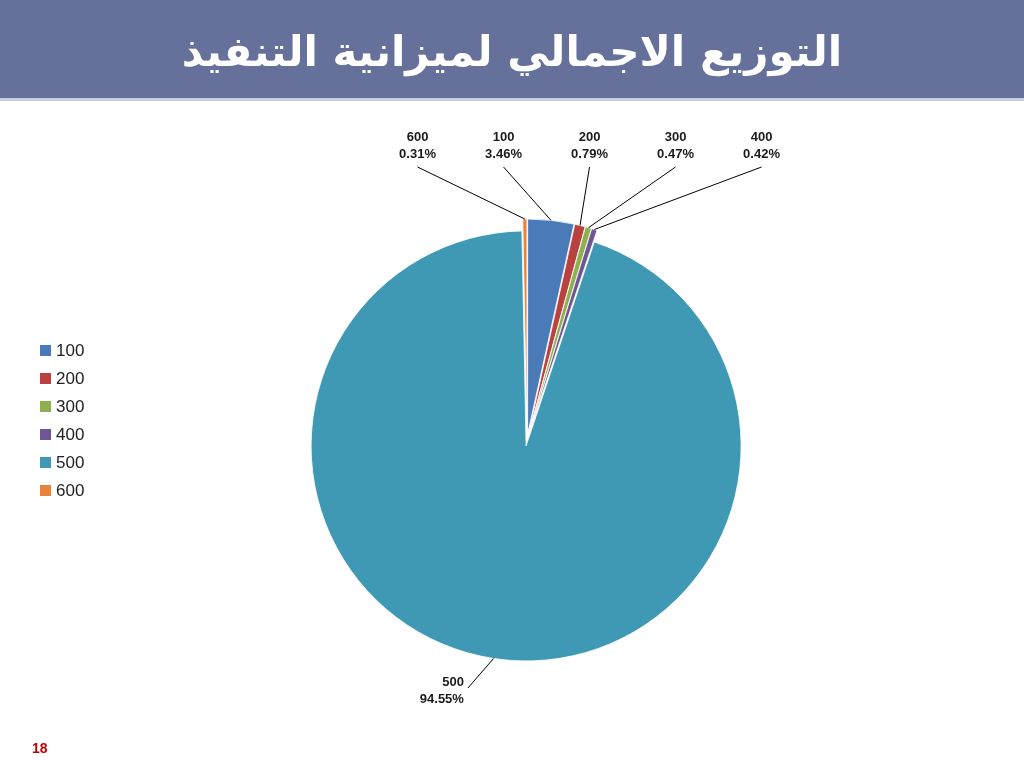  Describe the element at coordinates (70, 462) in the screenshot. I see `legend-label: 500` at that location.